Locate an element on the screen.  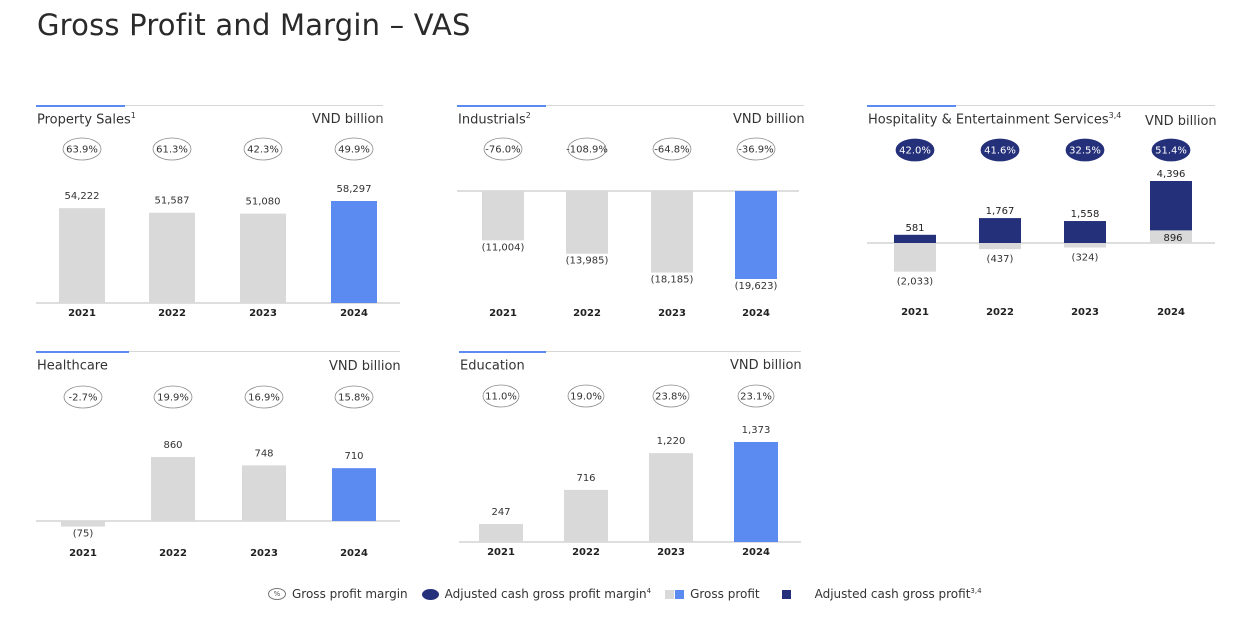
margin-label: -64.8% is located at coordinates (671, 150).